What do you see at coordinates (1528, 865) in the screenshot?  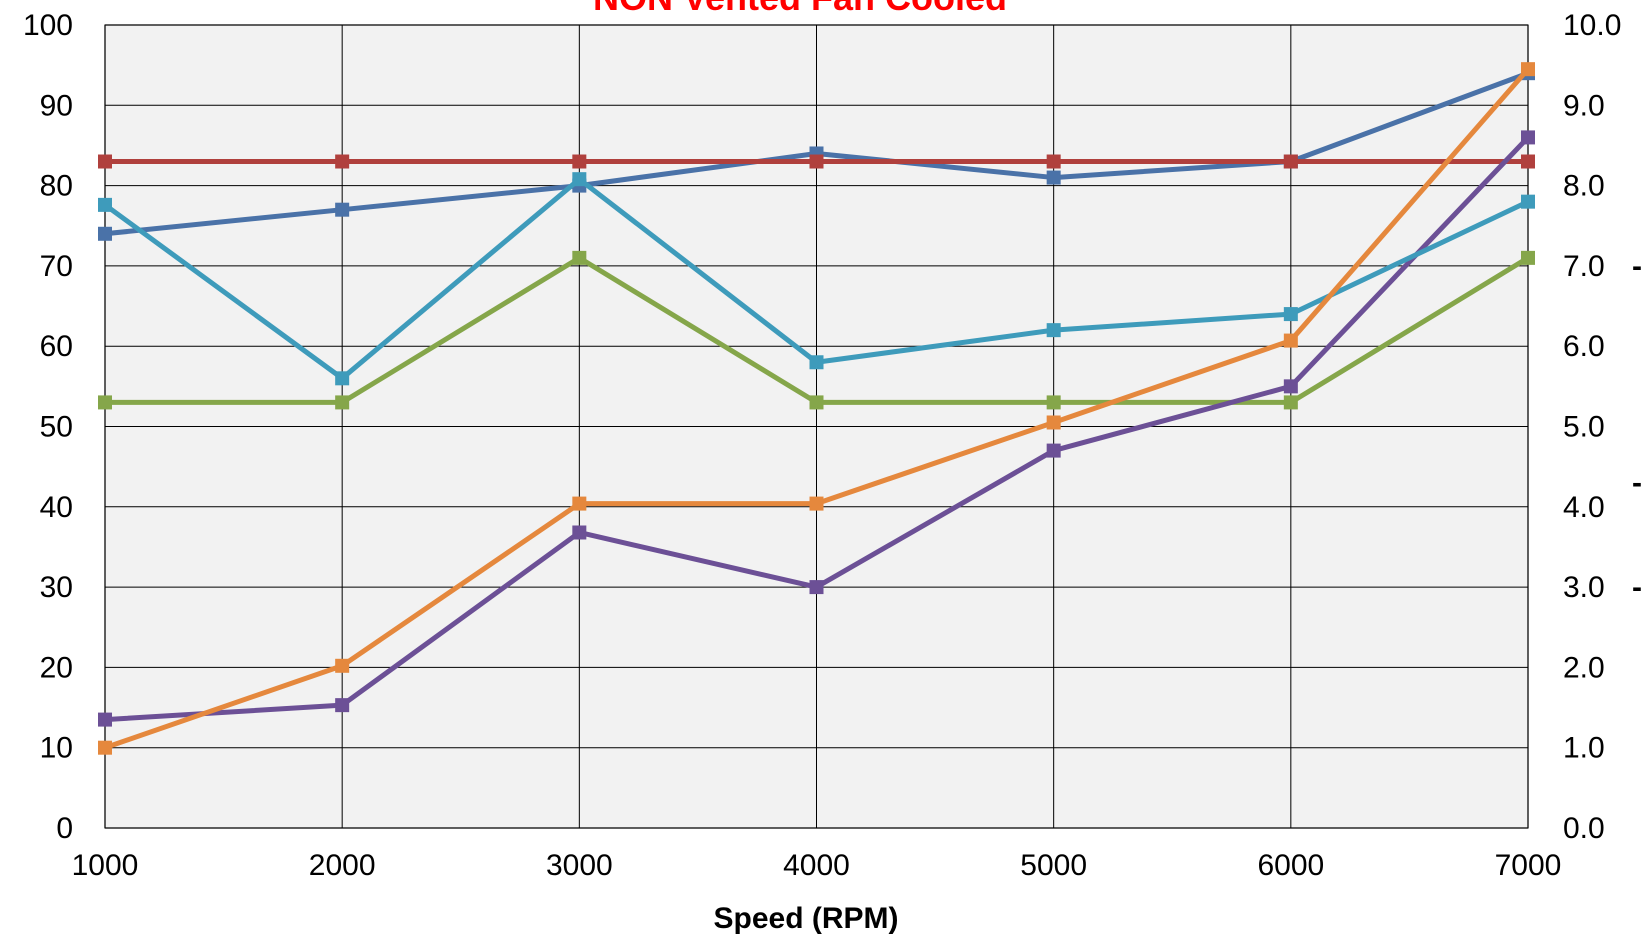 I see `x-tick-label: 7000` at bounding box center [1528, 865].